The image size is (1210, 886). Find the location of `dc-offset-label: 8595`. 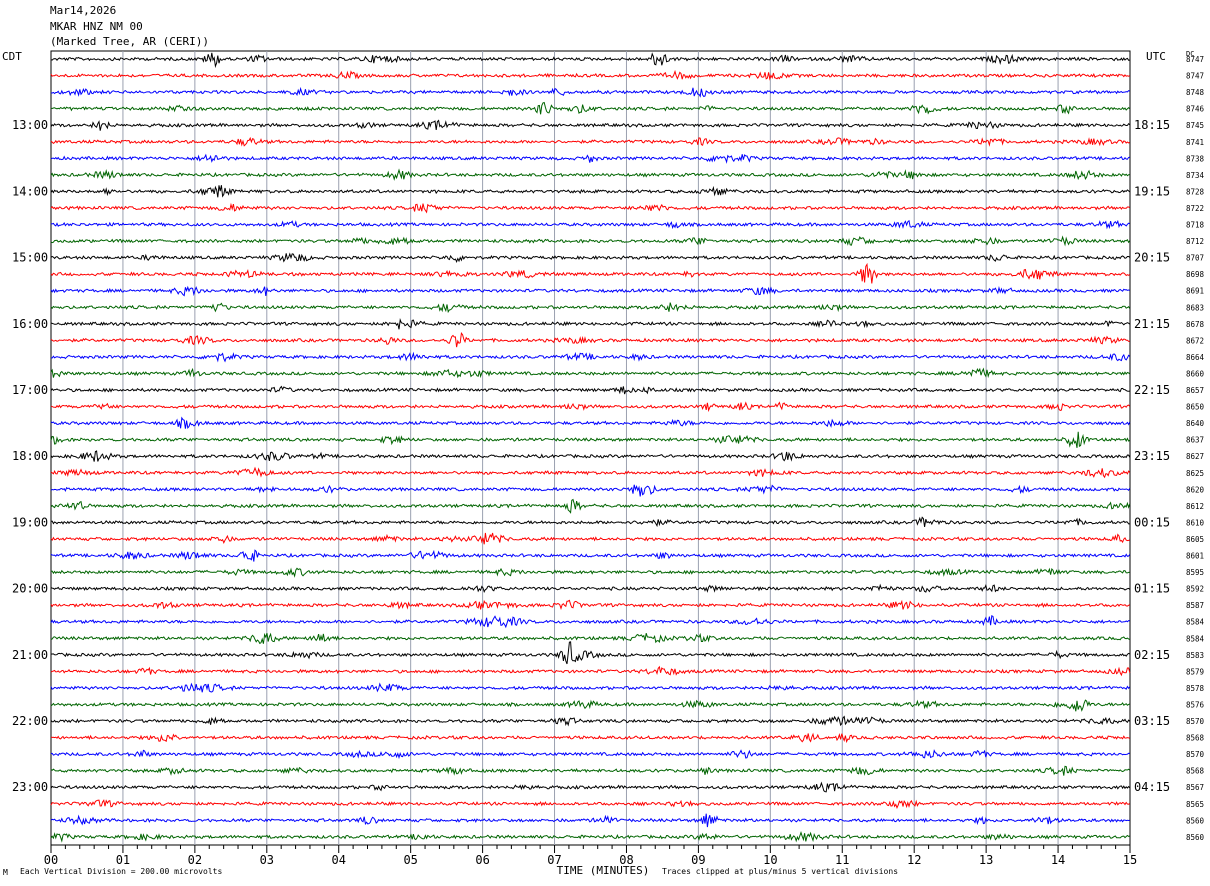

dc-offset-label: 8595 is located at coordinates (1195, 572).